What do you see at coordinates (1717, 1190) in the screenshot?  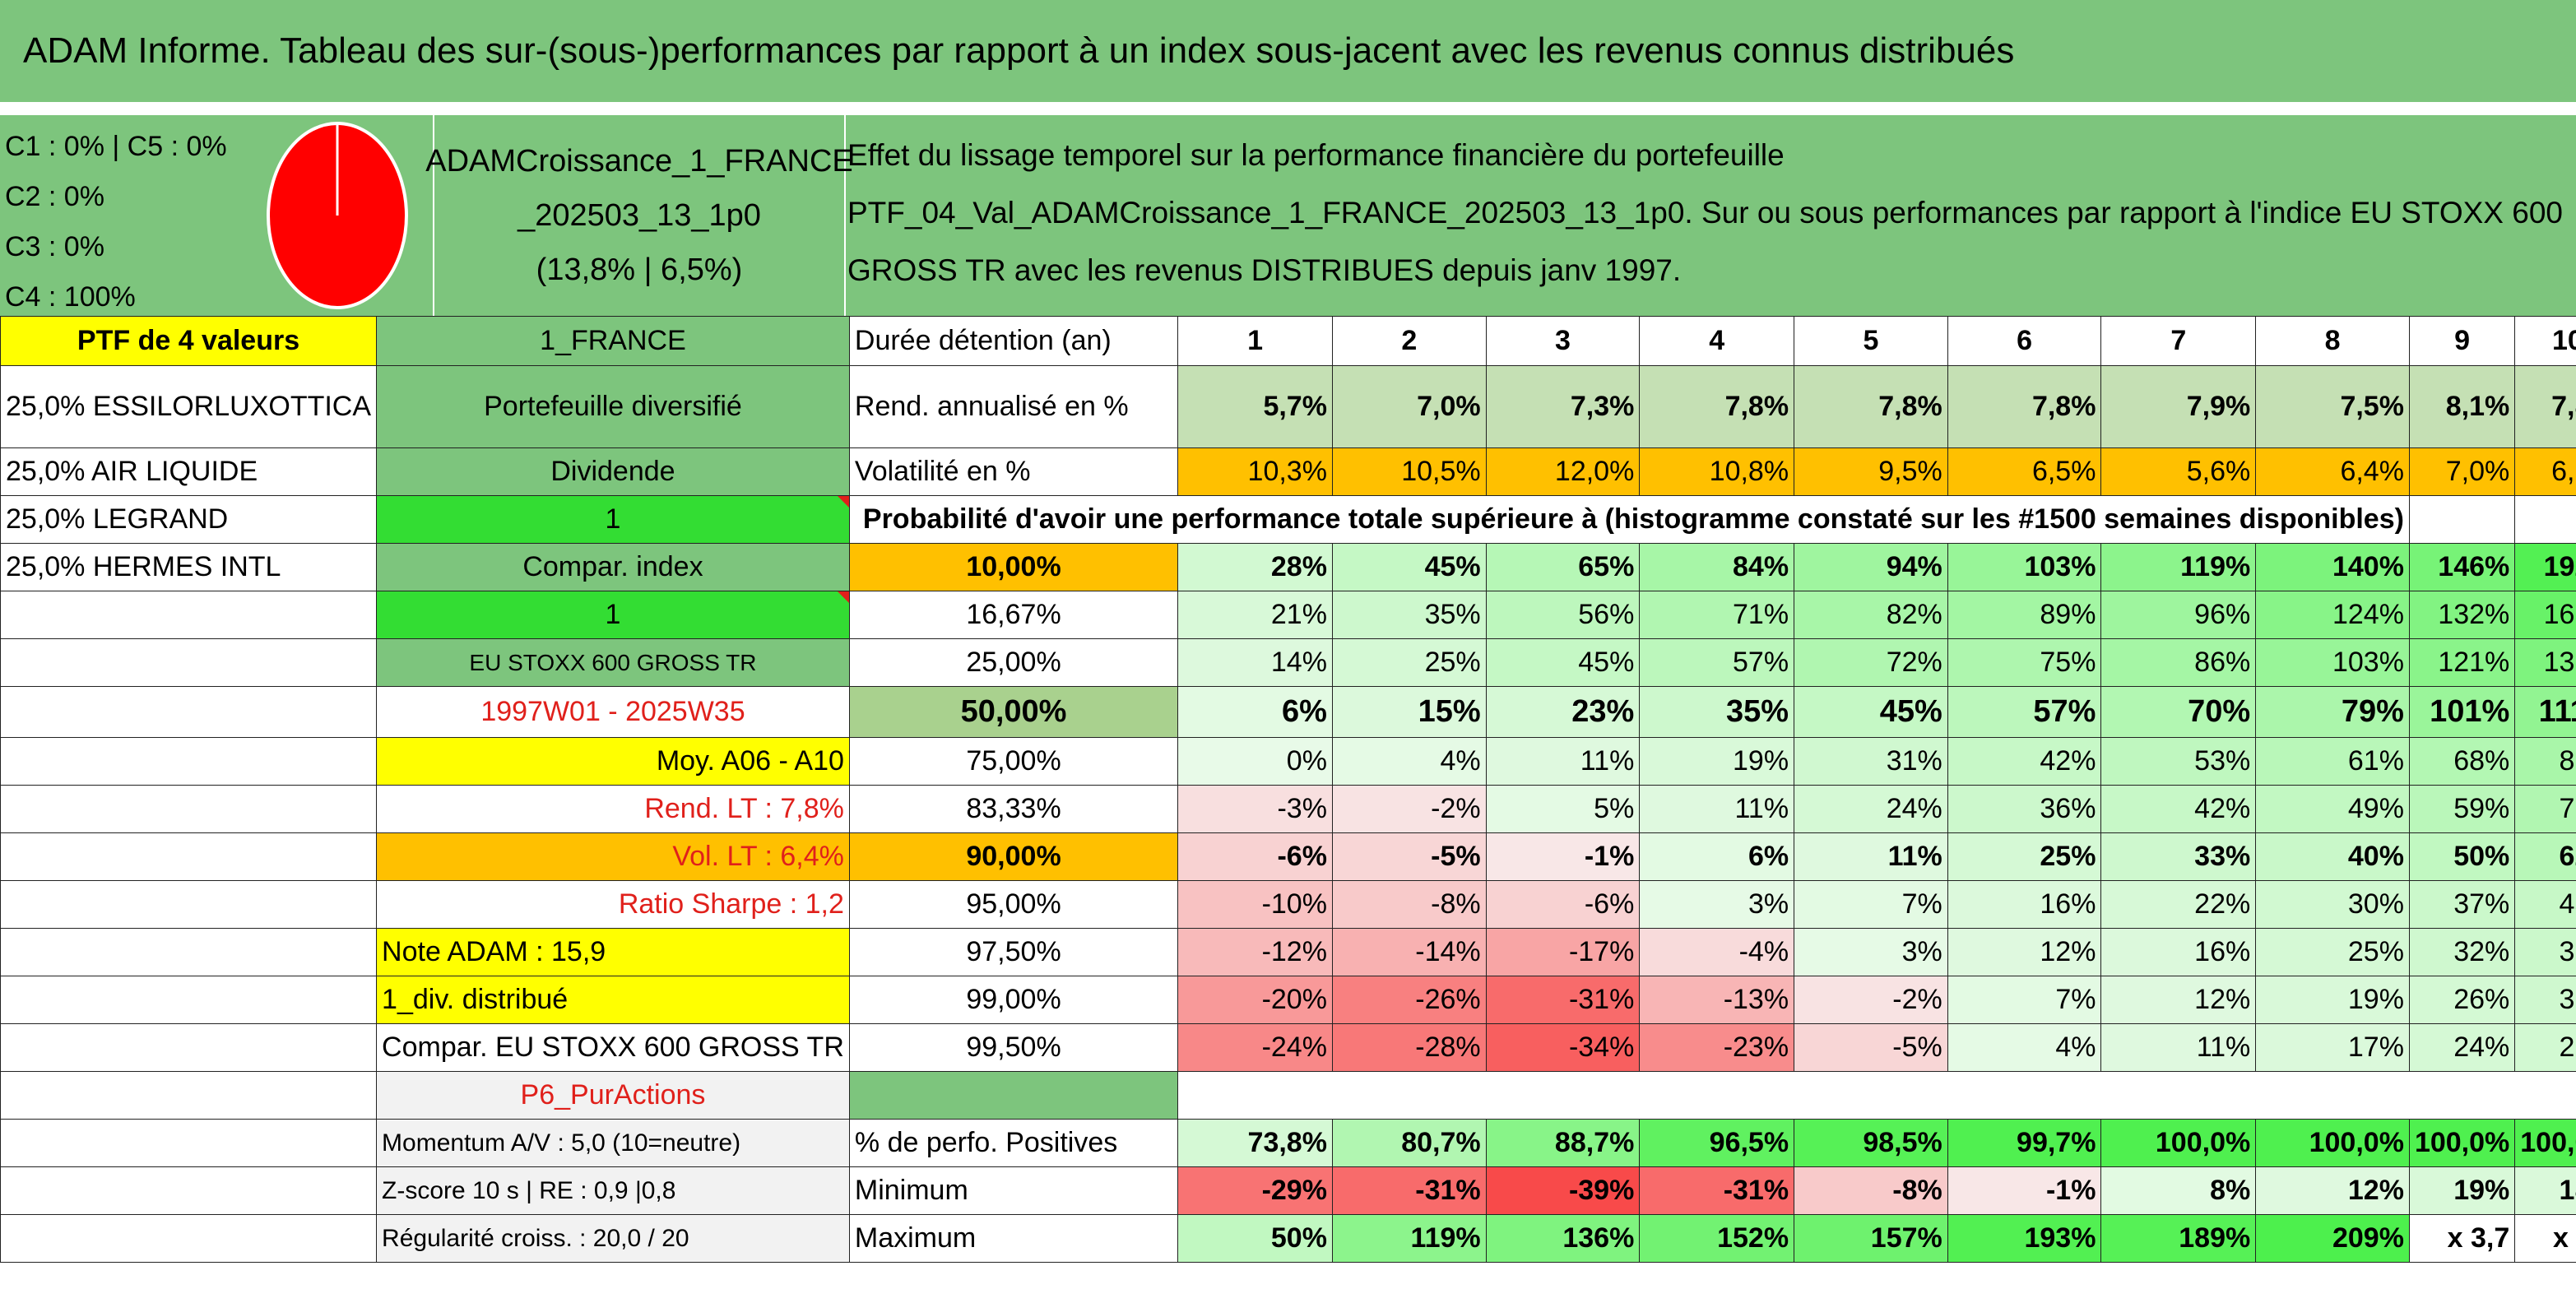 I see `minimum-value: -31%` at bounding box center [1717, 1190].